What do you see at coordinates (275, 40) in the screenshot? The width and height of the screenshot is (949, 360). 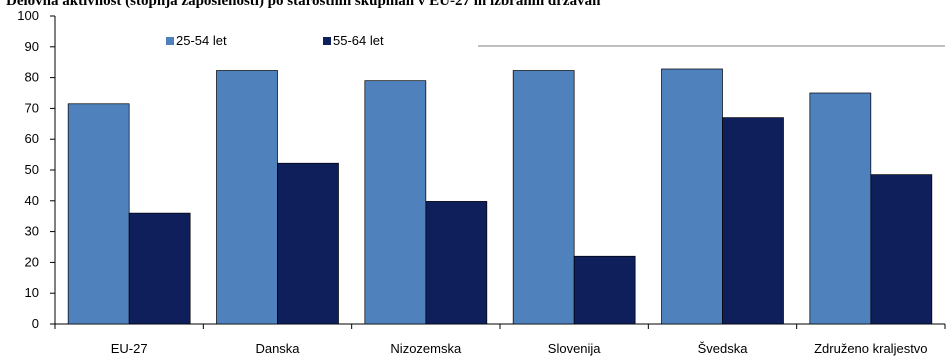 I see `legend: 25-54 let 55-64 let` at bounding box center [275, 40].